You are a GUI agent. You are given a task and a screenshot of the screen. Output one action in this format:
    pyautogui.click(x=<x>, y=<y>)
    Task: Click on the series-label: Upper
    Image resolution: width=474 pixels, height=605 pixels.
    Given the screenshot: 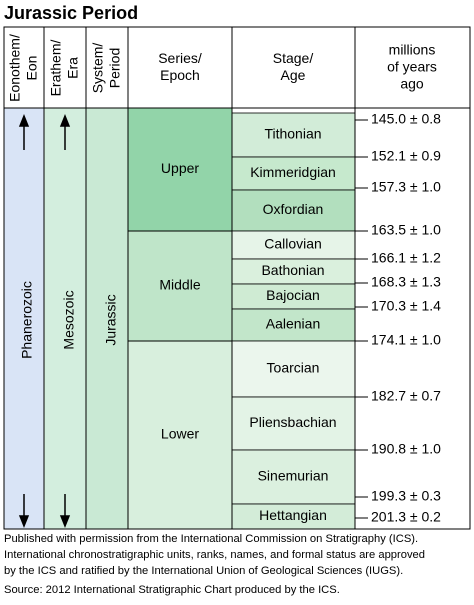 What is the action you would take?
    pyautogui.click(x=180, y=168)
    